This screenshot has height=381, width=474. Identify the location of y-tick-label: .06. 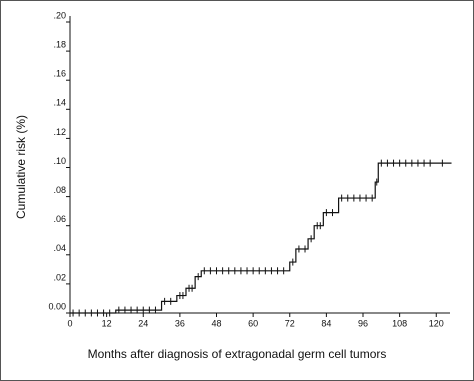
(59, 219).